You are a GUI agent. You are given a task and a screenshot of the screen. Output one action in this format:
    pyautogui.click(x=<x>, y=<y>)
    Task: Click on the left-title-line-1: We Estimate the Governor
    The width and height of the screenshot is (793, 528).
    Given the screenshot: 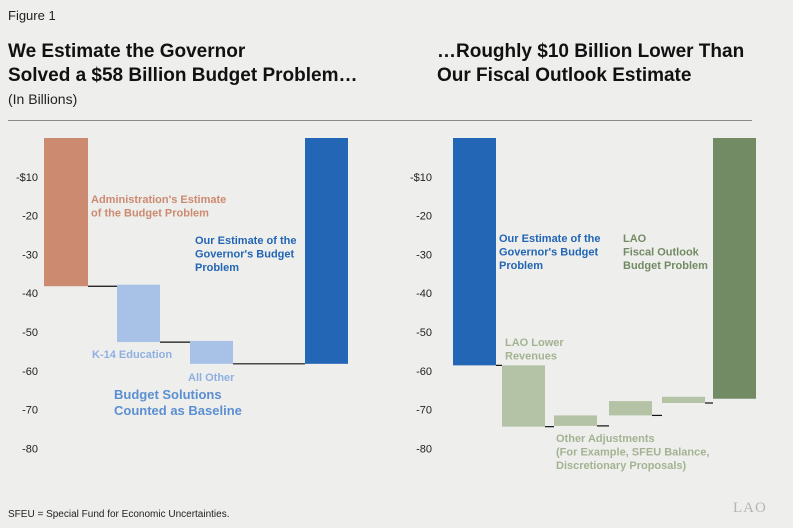 What is the action you would take?
    pyautogui.click(x=127, y=51)
    